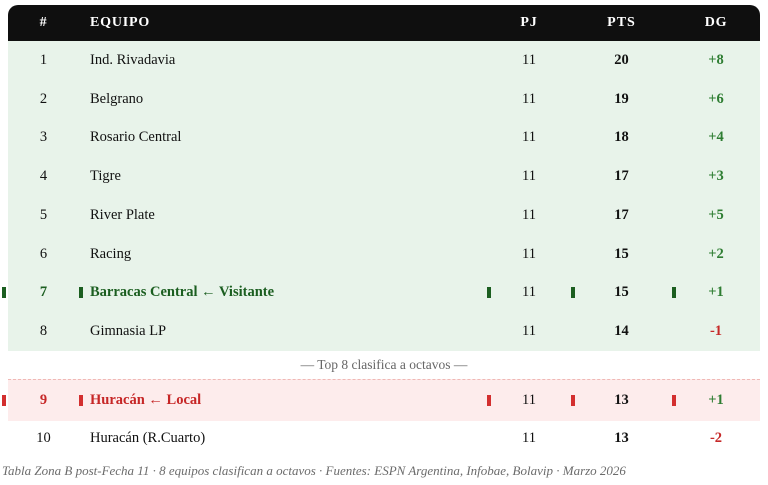 Image resolution: width=768 pixels, height=485 pixels. What do you see at coordinates (120, 22) in the screenshot?
I see `header-equipo: EQUIPO` at bounding box center [120, 22].